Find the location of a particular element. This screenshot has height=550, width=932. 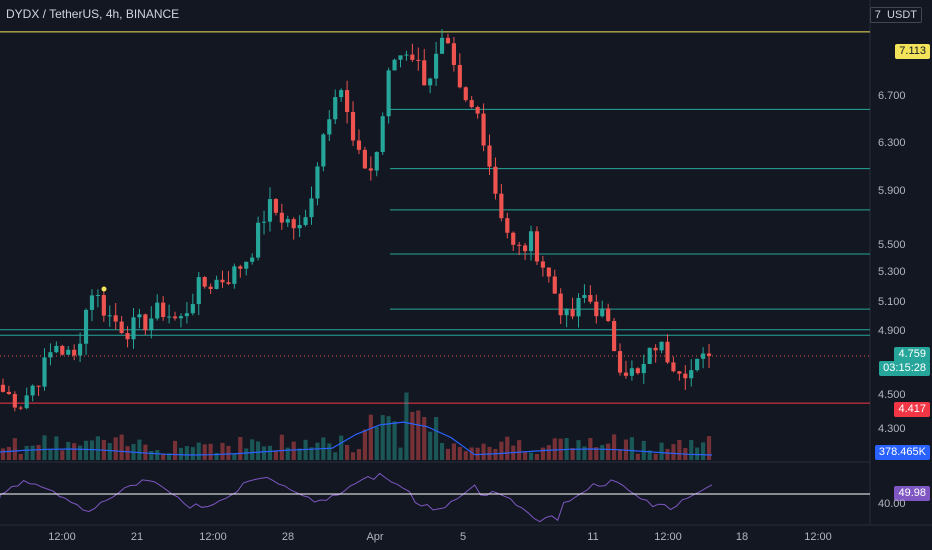

price-tick: 4.900 is located at coordinates (892, 331).